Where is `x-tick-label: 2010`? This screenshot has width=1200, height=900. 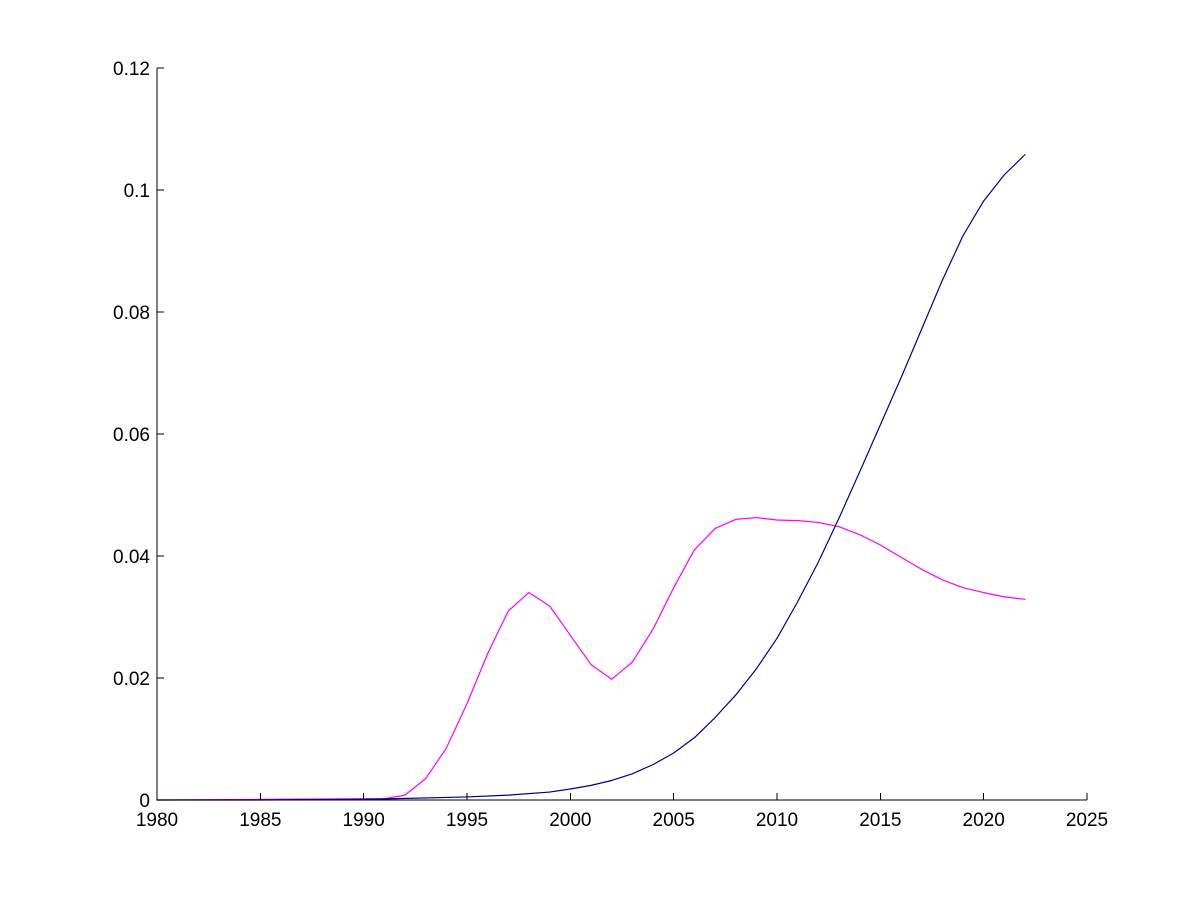 x-tick-label: 2010 is located at coordinates (777, 820).